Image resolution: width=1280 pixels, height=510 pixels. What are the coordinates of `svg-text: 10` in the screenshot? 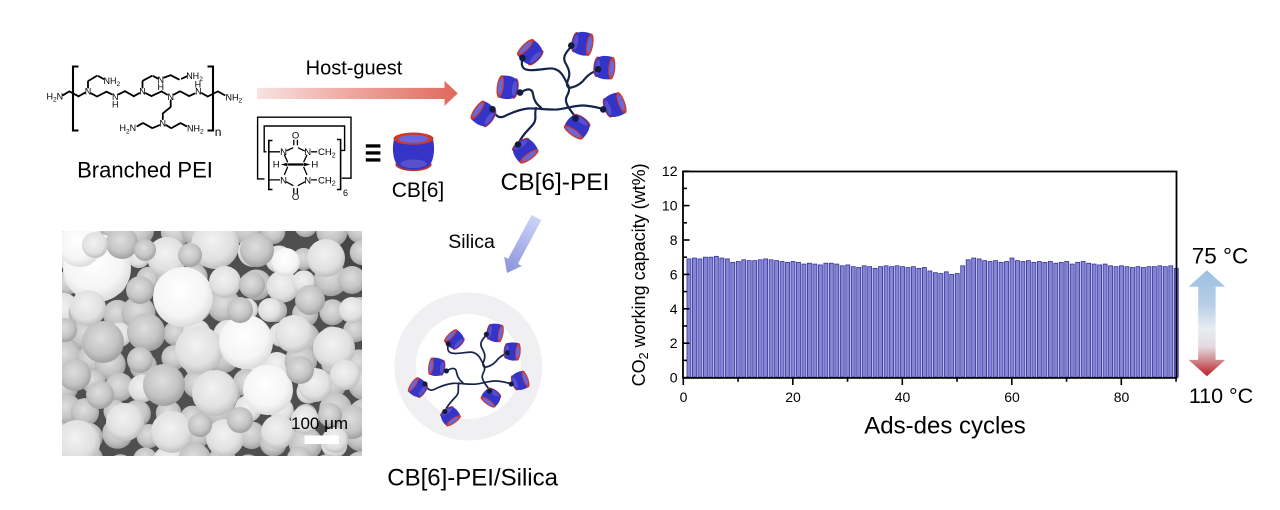 It's located at (670, 206).